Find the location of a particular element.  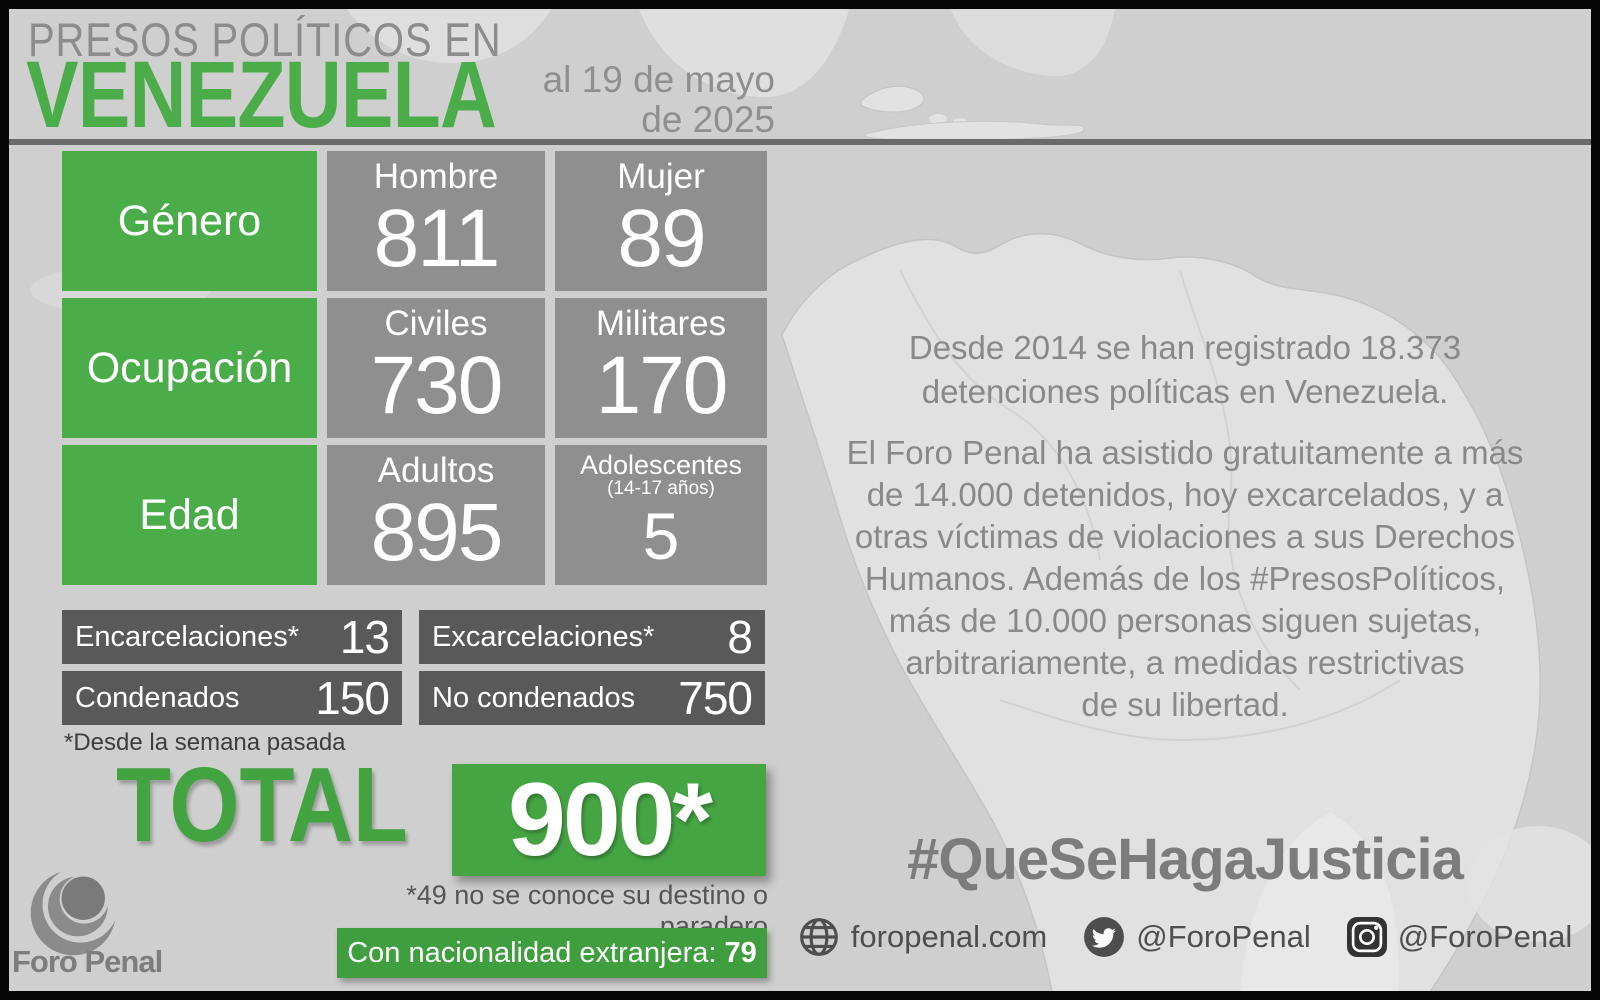

bar-excarcelaciones: Excarcelaciones* 8 is located at coordinates (592, 637).